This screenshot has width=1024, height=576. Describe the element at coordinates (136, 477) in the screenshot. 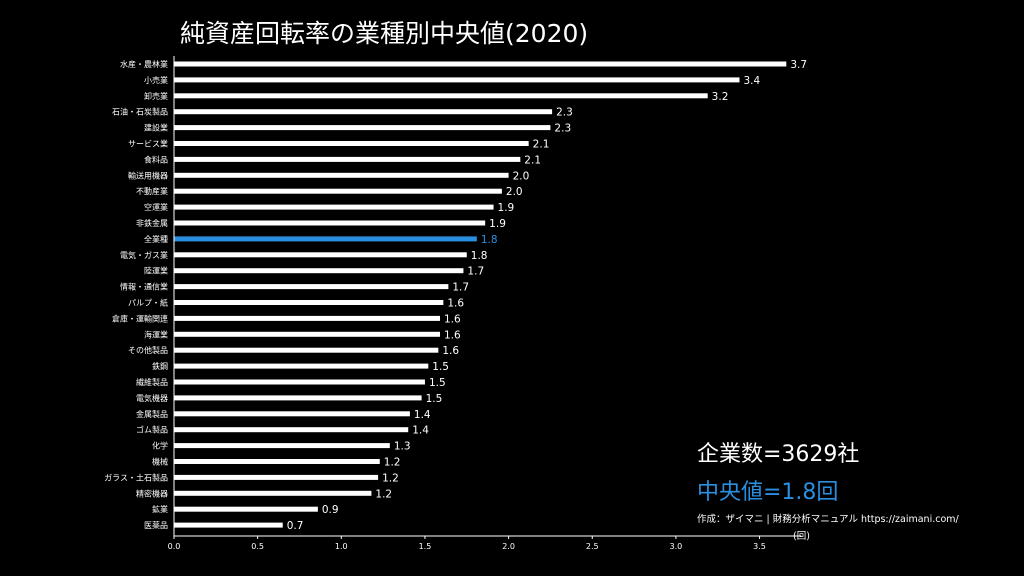

I see `category-label: ガラス・土石製品` at that location.